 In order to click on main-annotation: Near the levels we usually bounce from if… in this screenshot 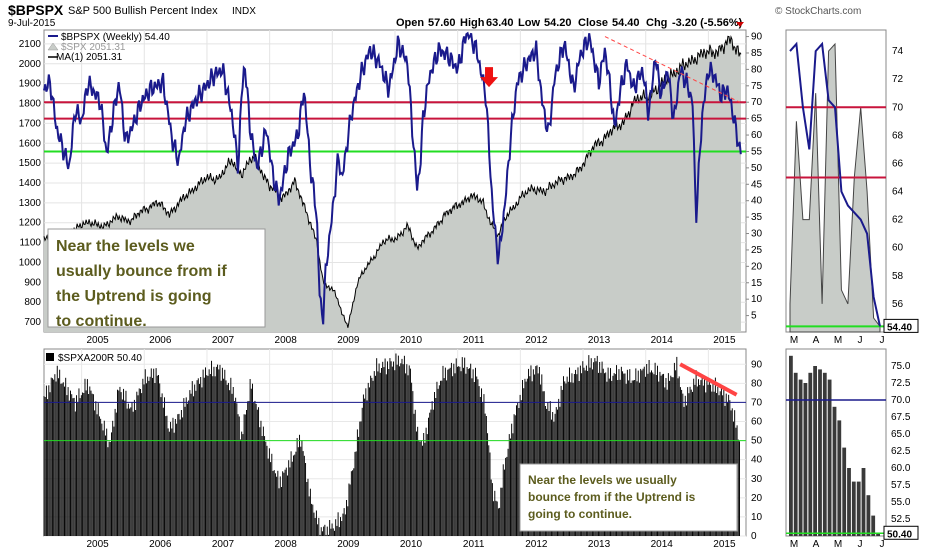, I will do `click(156, 279)`.